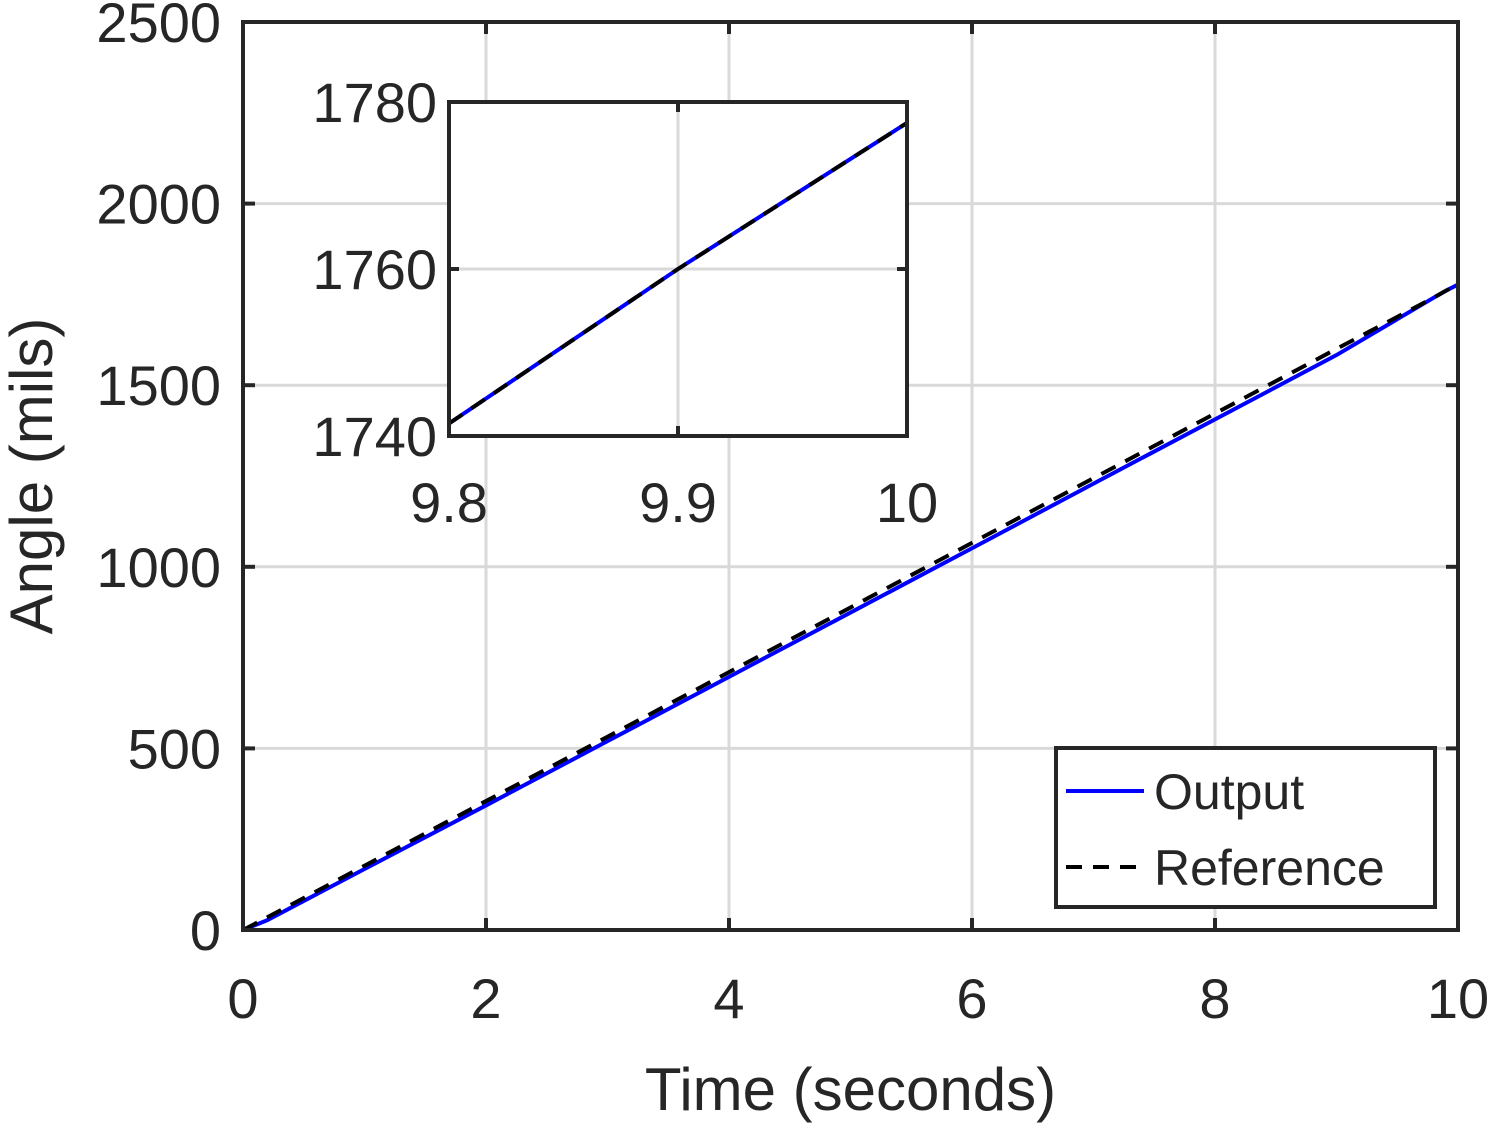  I want to click on inset-y-tick-label-0: 1740, so click(374, 436).